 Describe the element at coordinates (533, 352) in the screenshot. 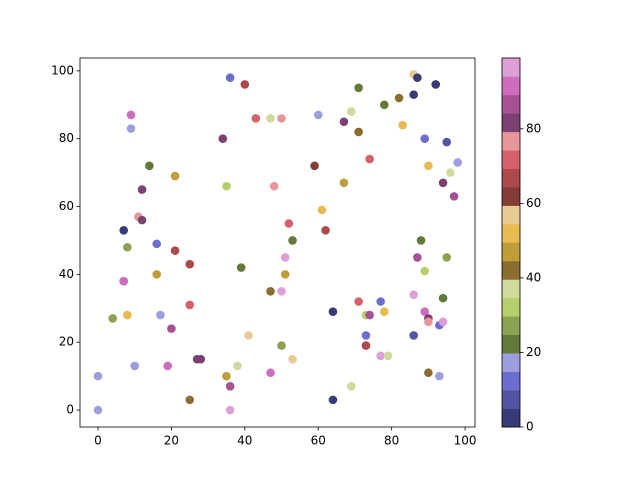

I see `colorbar-tick-label: 20` at that location.